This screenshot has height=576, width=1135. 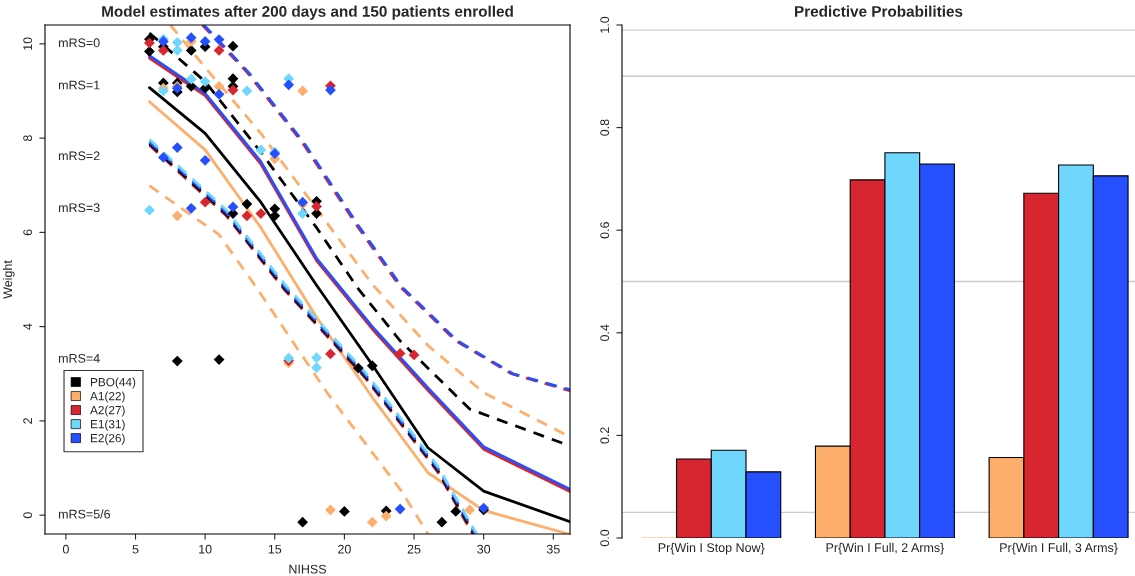 What do you see at coordinates (344, 549) in the screenshot?
I see `x-tick-label: 20` at bounding box center [344, 549].